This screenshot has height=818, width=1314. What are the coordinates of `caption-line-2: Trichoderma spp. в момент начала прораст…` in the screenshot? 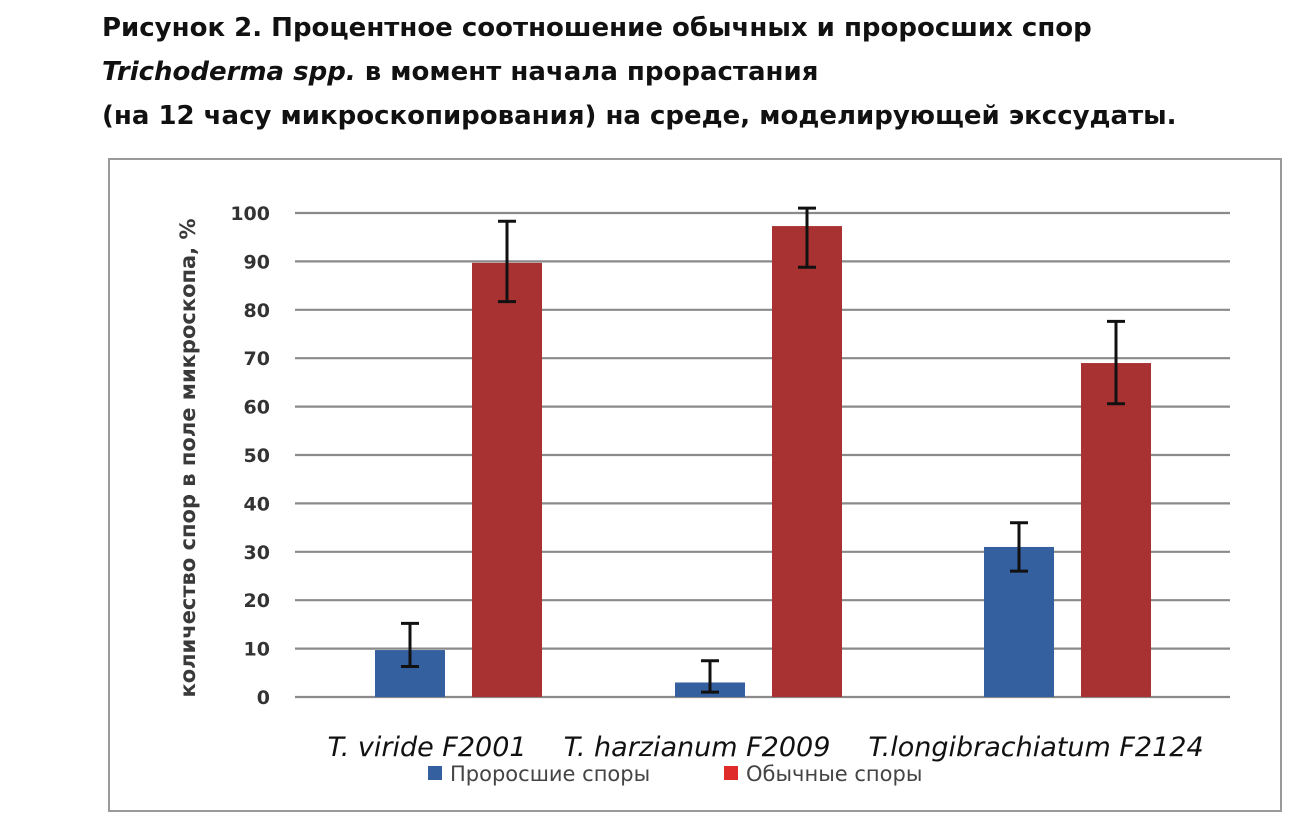 It's located at (692, 72).